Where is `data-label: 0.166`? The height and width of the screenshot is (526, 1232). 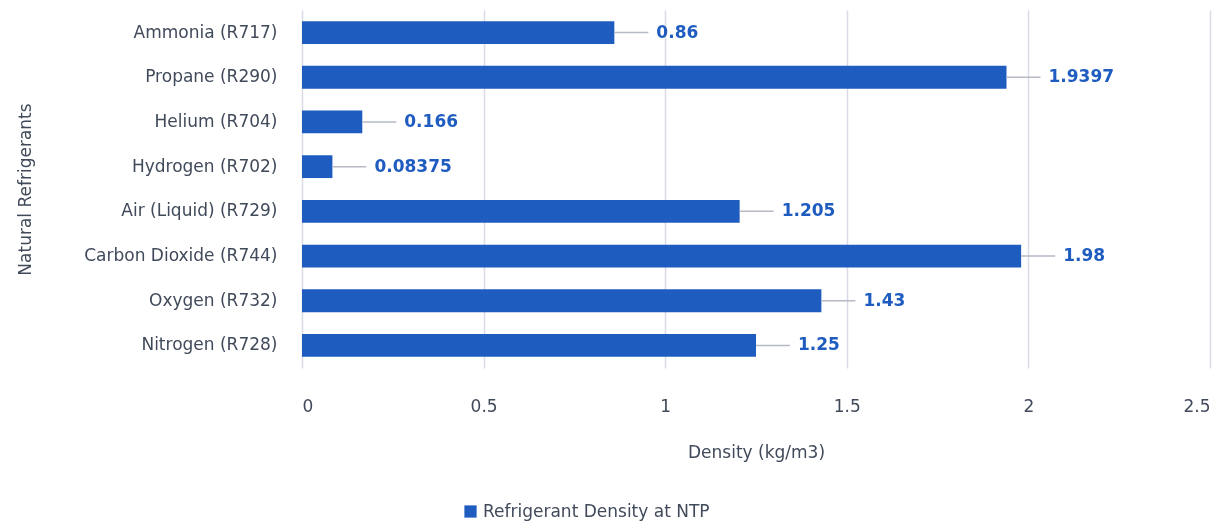 data-label: 0.166 is located at coordinates (431, 120).